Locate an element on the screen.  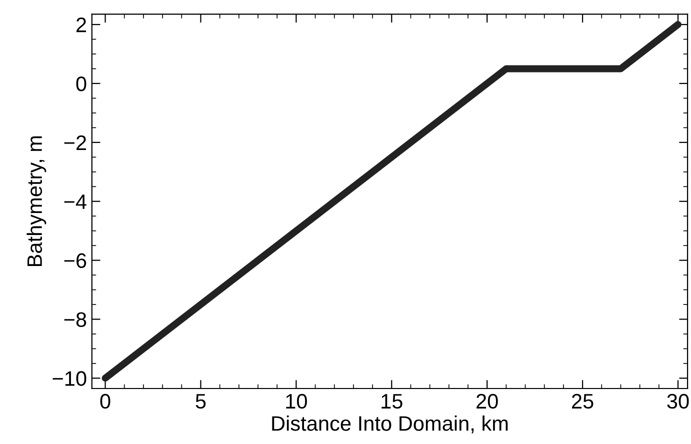
y-tick-label: −6 is located at coordinates (75, 260).